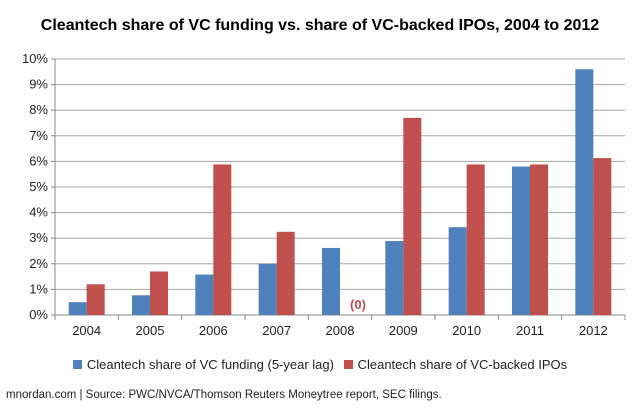 This screenshot has height=417, width=640. I want to click on x-tick-label: 2011, so click(530, 330).